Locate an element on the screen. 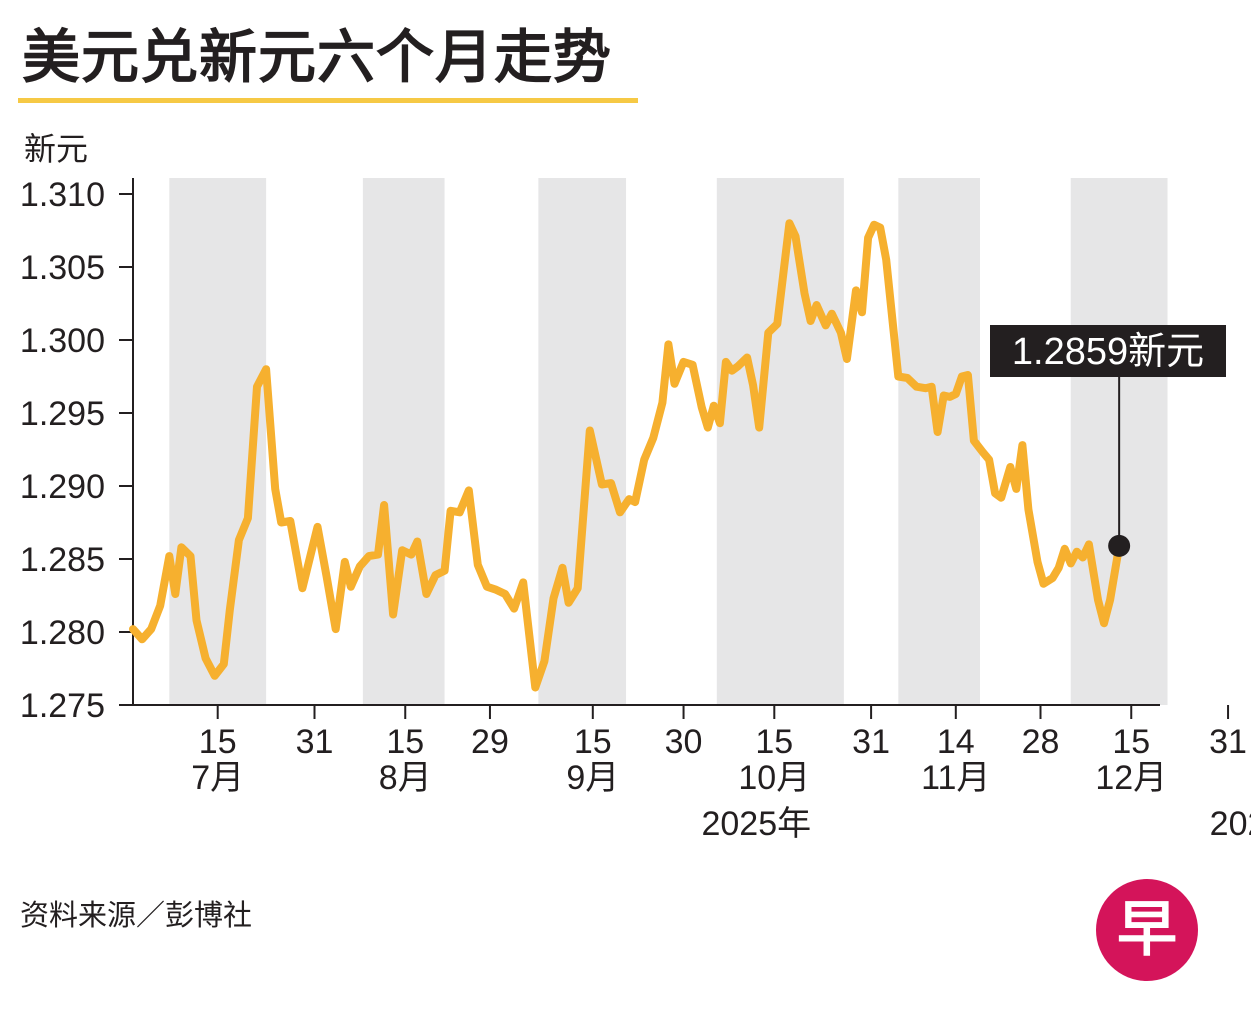 This screenshot has width=1251, height=1029. month-label: 11月 is located at coordinates (955, 778).